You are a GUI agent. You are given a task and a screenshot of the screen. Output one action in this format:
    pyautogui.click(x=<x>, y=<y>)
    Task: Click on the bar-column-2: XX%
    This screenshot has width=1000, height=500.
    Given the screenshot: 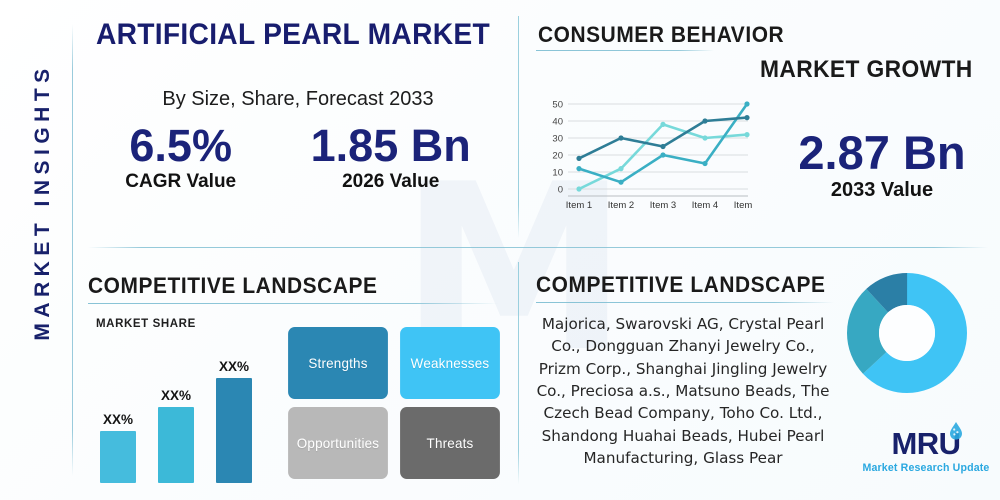 What is the action you would take?
    pyautogui.click(x=176, y=435)
    